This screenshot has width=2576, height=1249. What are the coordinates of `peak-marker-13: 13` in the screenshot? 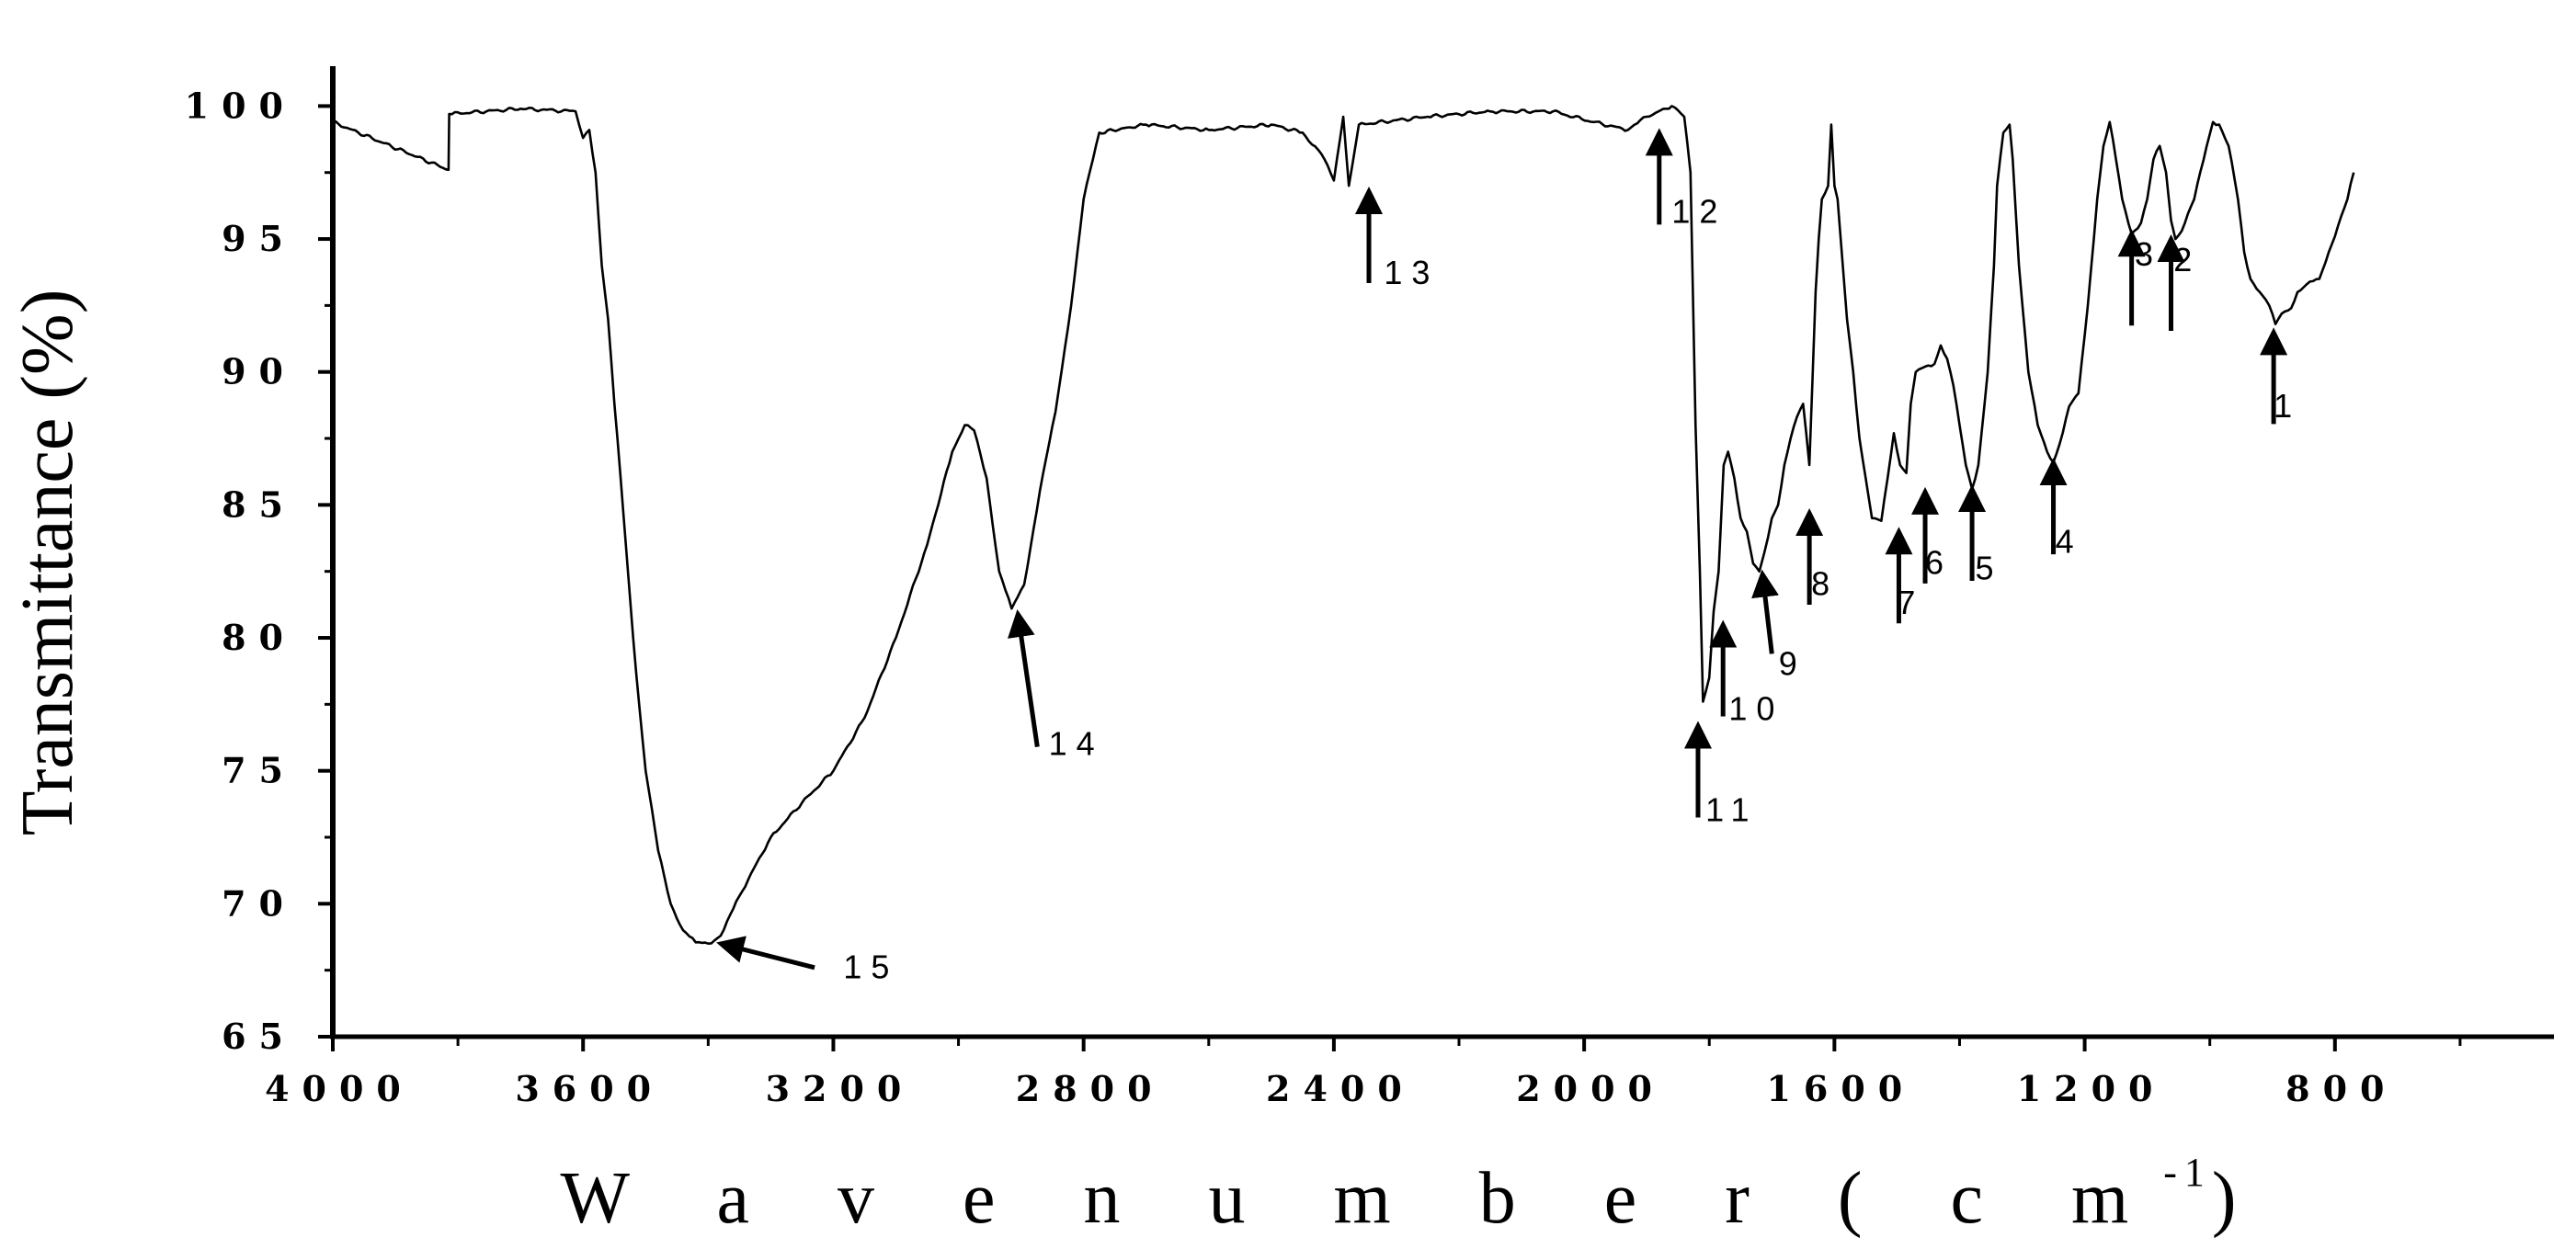 It's located at (1397, 238).